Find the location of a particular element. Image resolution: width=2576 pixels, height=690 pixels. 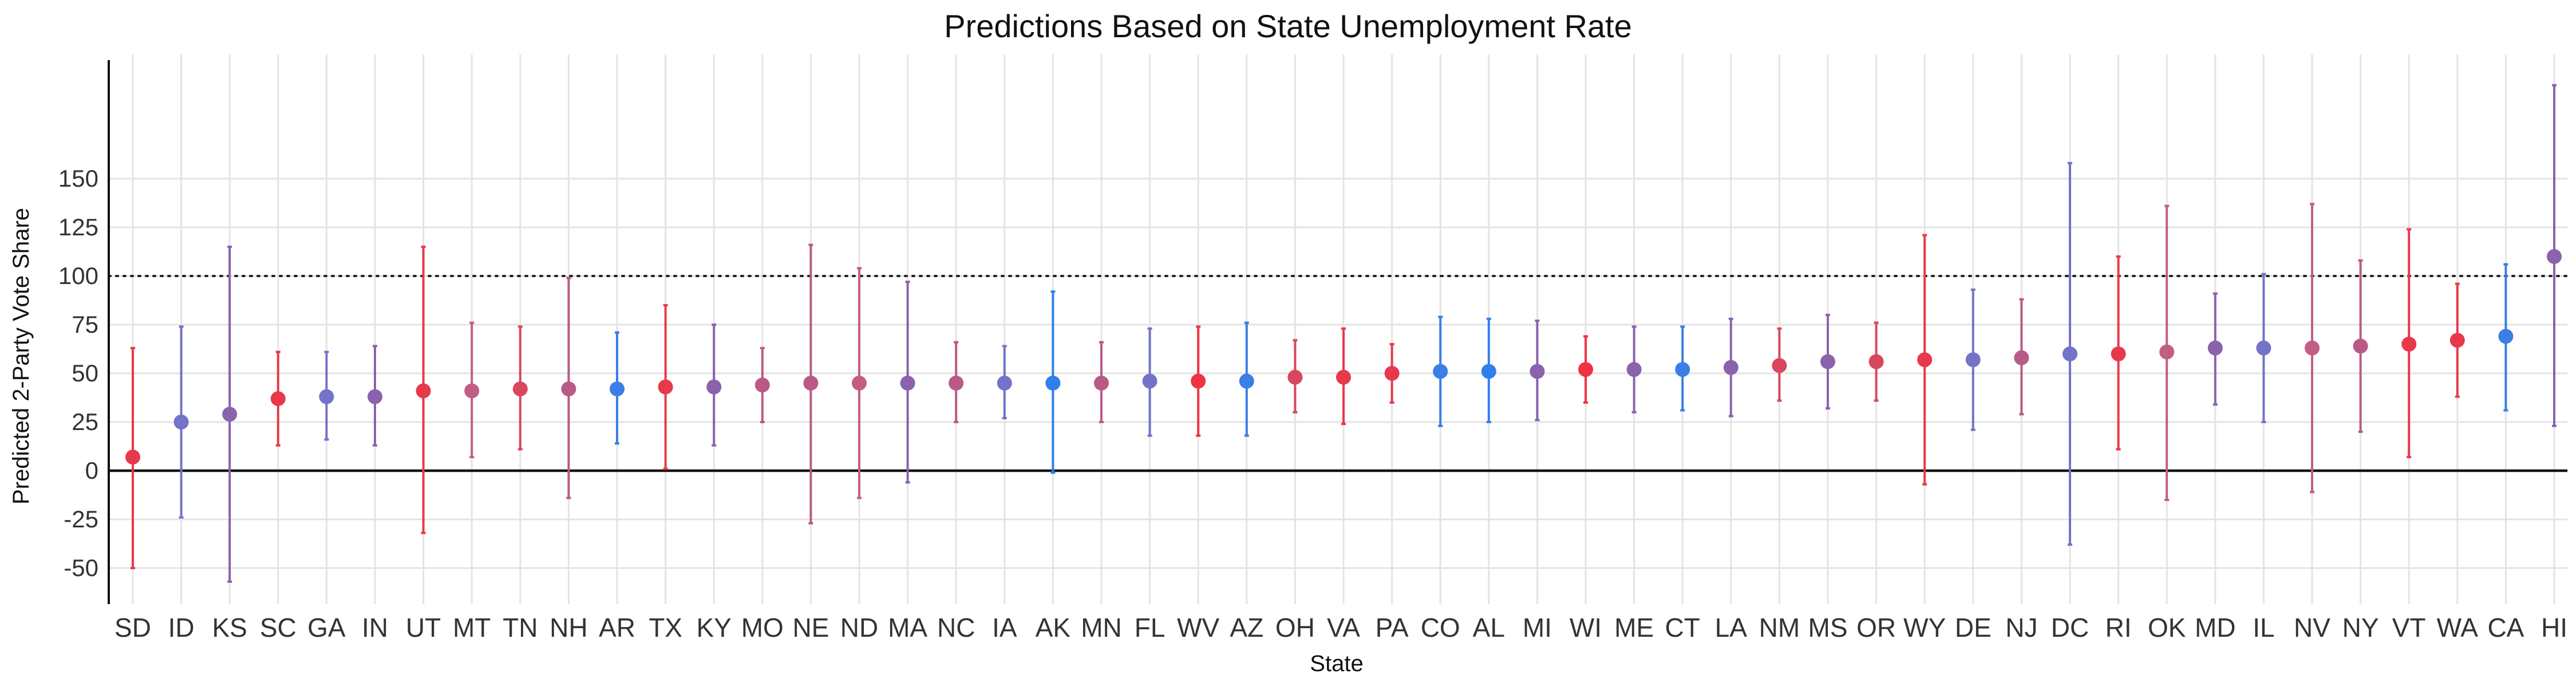

x-tick-label-dc: DC is located at coordinates (2070, 627).